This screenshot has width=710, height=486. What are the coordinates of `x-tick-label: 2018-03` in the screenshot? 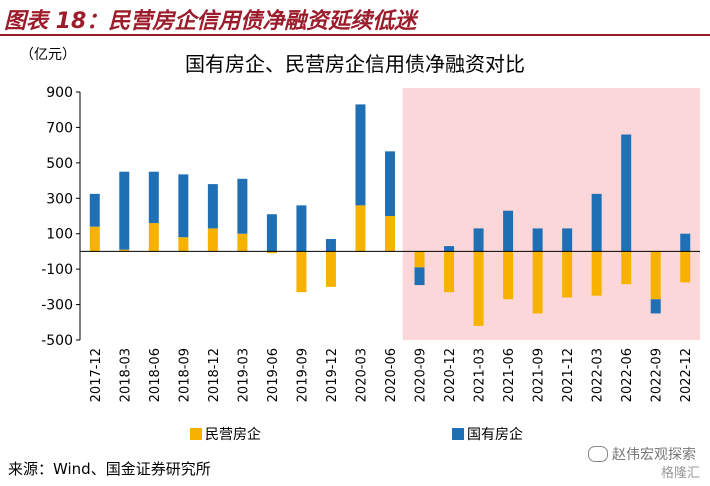 It's located at (125, 375).